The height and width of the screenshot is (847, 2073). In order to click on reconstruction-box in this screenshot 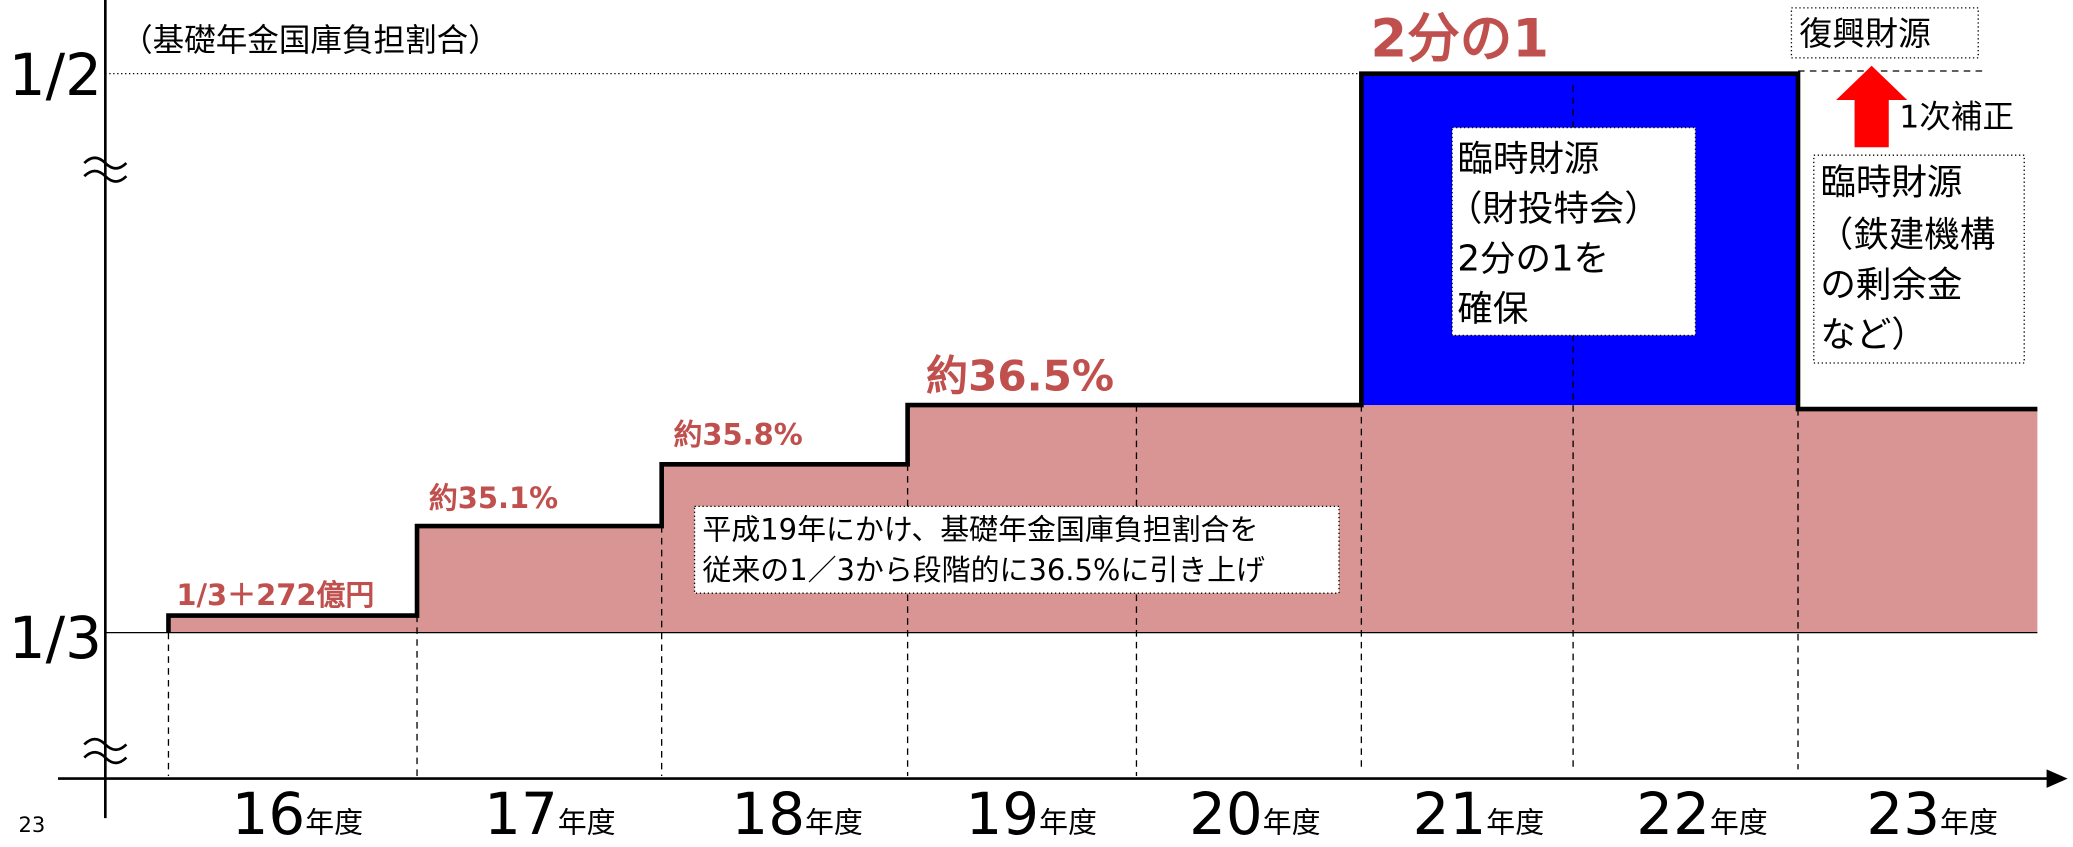, I will do `click(1884, 33)`.